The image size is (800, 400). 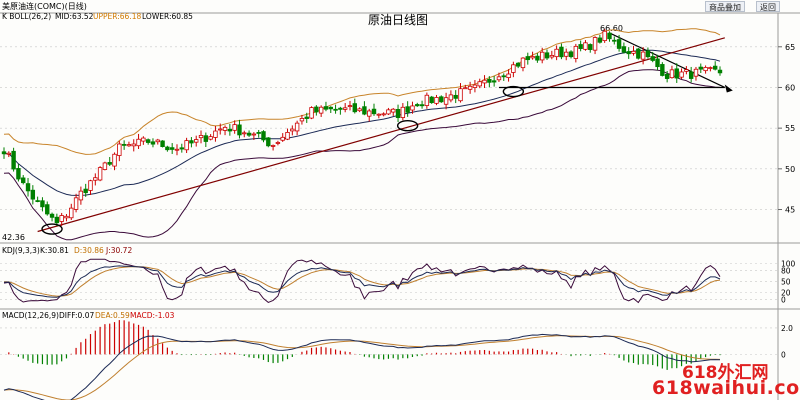 I want to click on chart-title: 原油日线图, so click(x=398, y=20).